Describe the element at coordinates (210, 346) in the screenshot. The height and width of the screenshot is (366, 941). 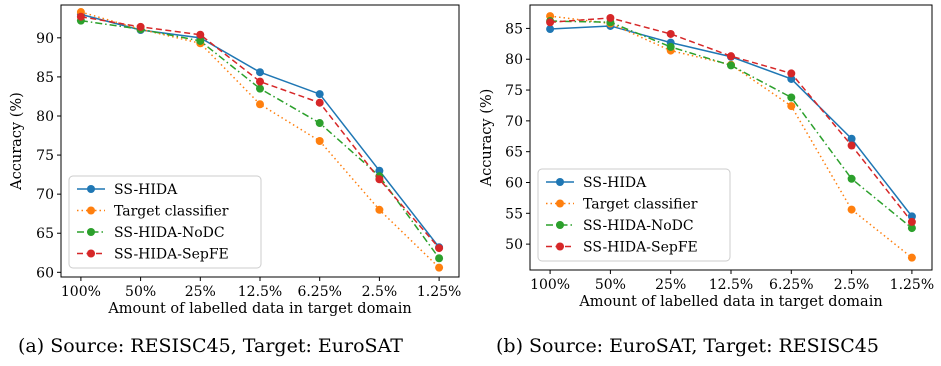
I see `caption-left: (a) Source: RESISC45, Target: EuroSAT` at that location.